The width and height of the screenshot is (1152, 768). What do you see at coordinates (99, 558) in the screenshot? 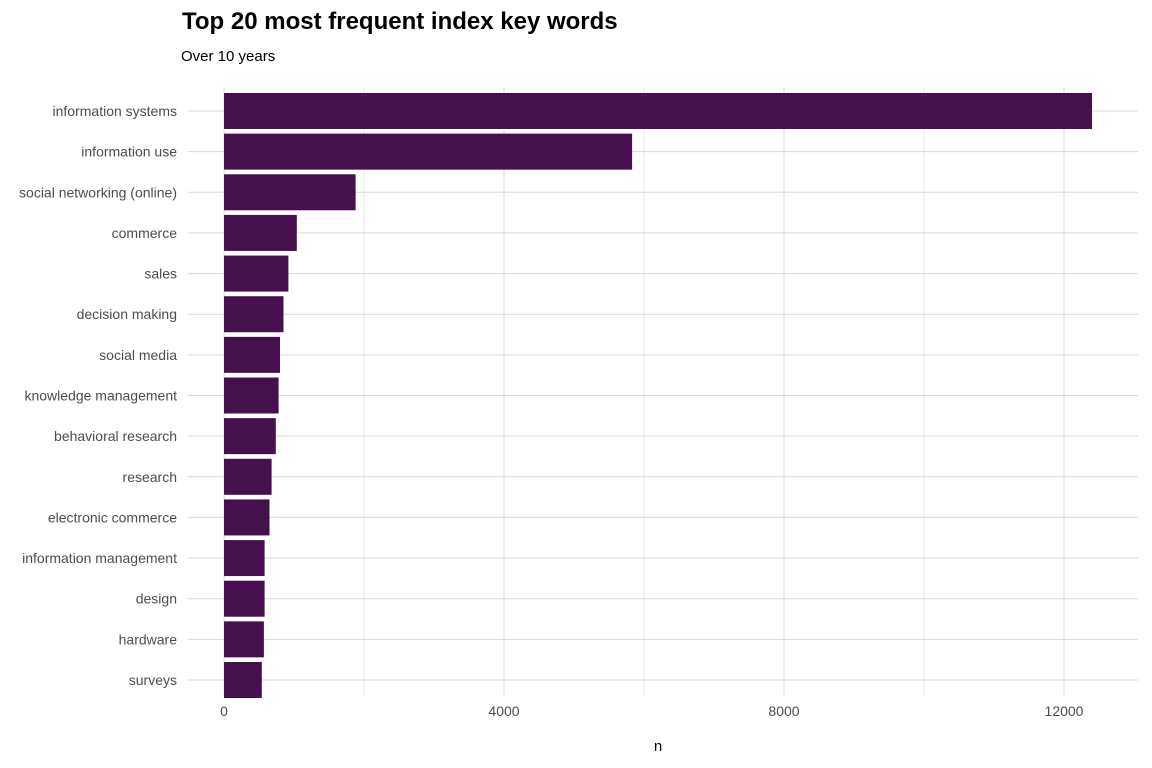
I see `category-label: information management` at bounding box center [99, 558].